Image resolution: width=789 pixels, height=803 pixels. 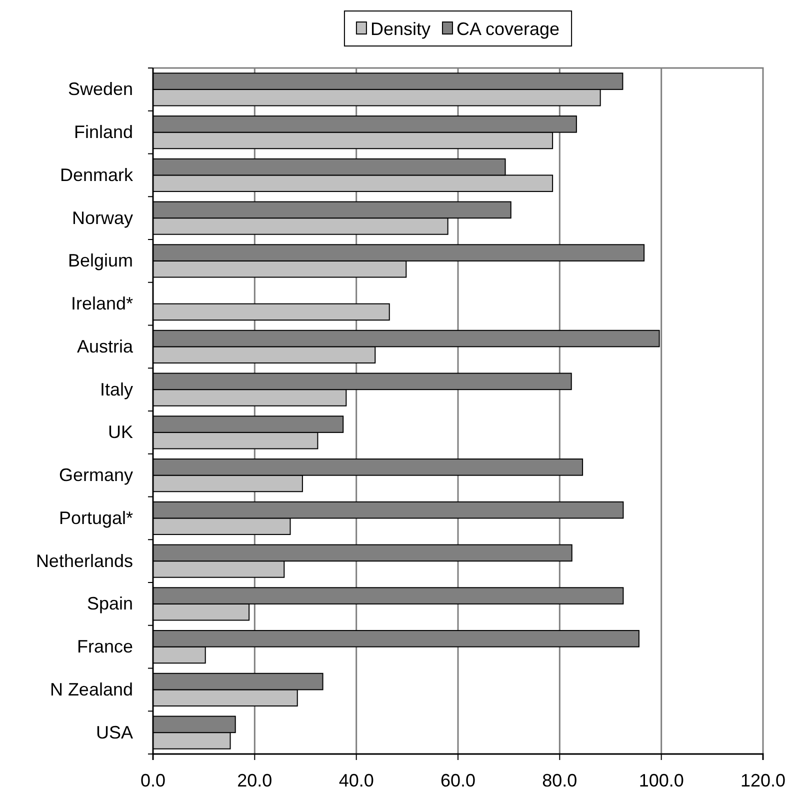 I want to click on x-tick-label: 0.0, so click(x=153, y=780).